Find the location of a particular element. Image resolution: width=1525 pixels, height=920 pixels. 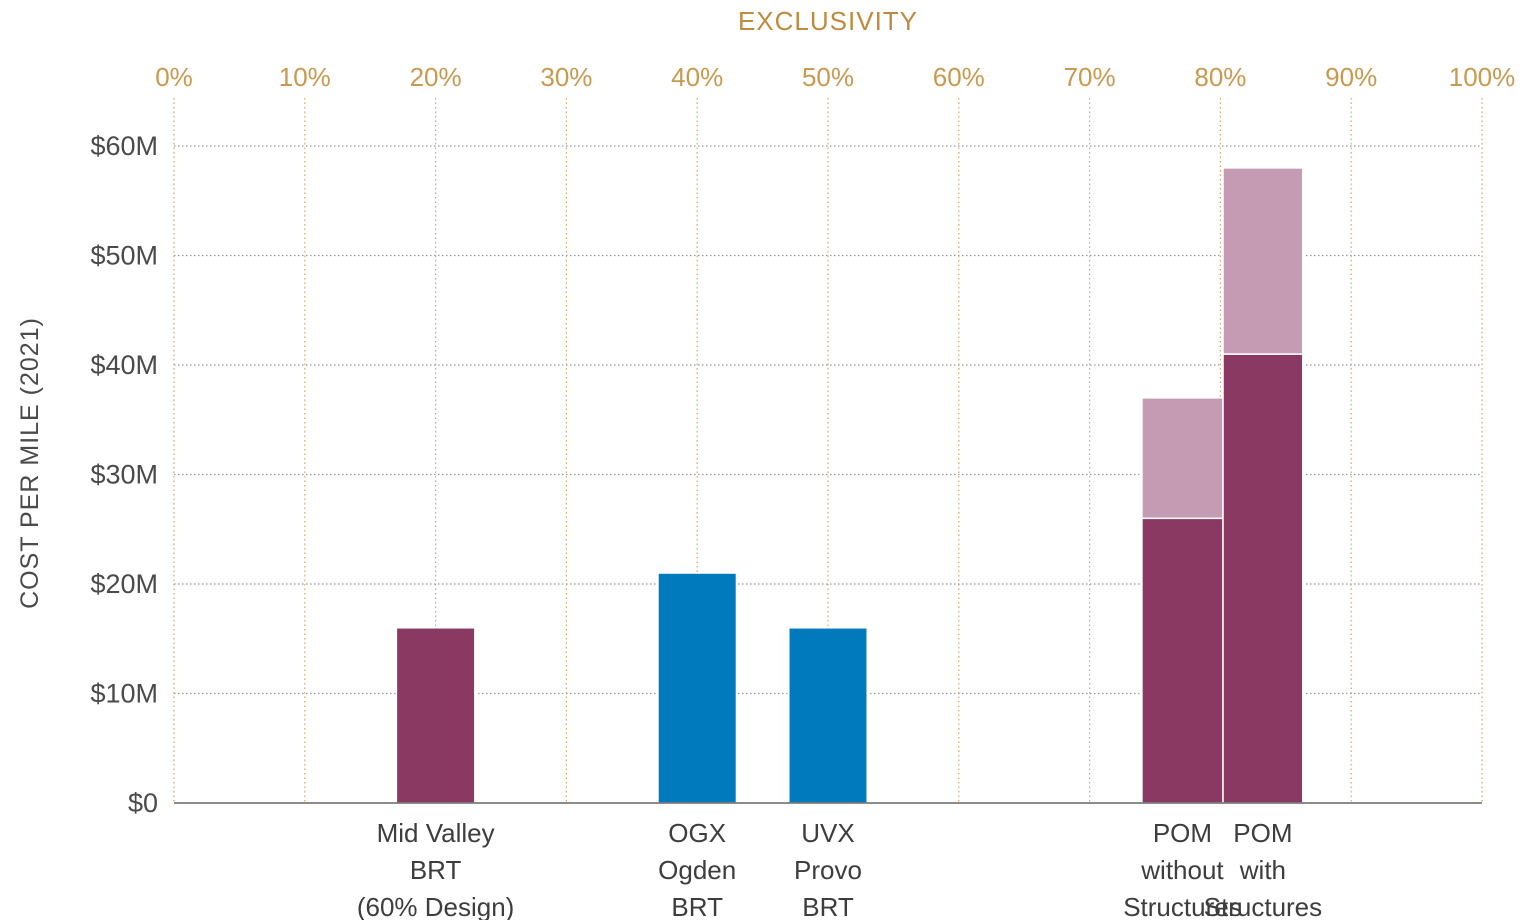

y-tick-label: $40M is located at coordinates (124, 365).